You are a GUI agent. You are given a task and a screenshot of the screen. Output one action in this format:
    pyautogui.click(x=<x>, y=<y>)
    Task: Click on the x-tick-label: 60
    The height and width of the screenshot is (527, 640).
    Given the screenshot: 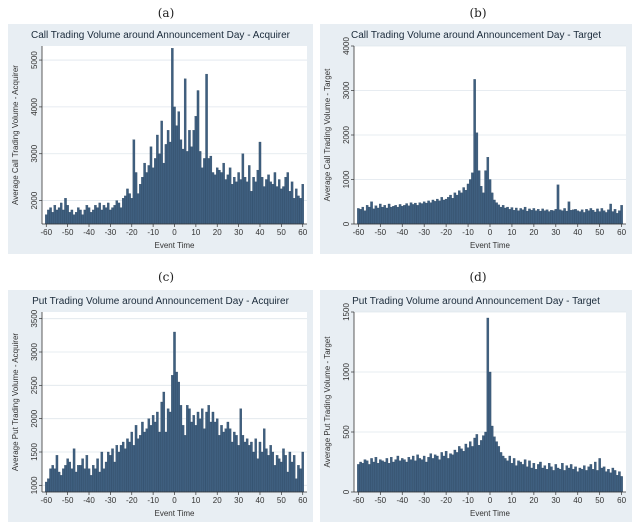 What is the action you would take?
    pyautogui.click(x=302, y=500)
    